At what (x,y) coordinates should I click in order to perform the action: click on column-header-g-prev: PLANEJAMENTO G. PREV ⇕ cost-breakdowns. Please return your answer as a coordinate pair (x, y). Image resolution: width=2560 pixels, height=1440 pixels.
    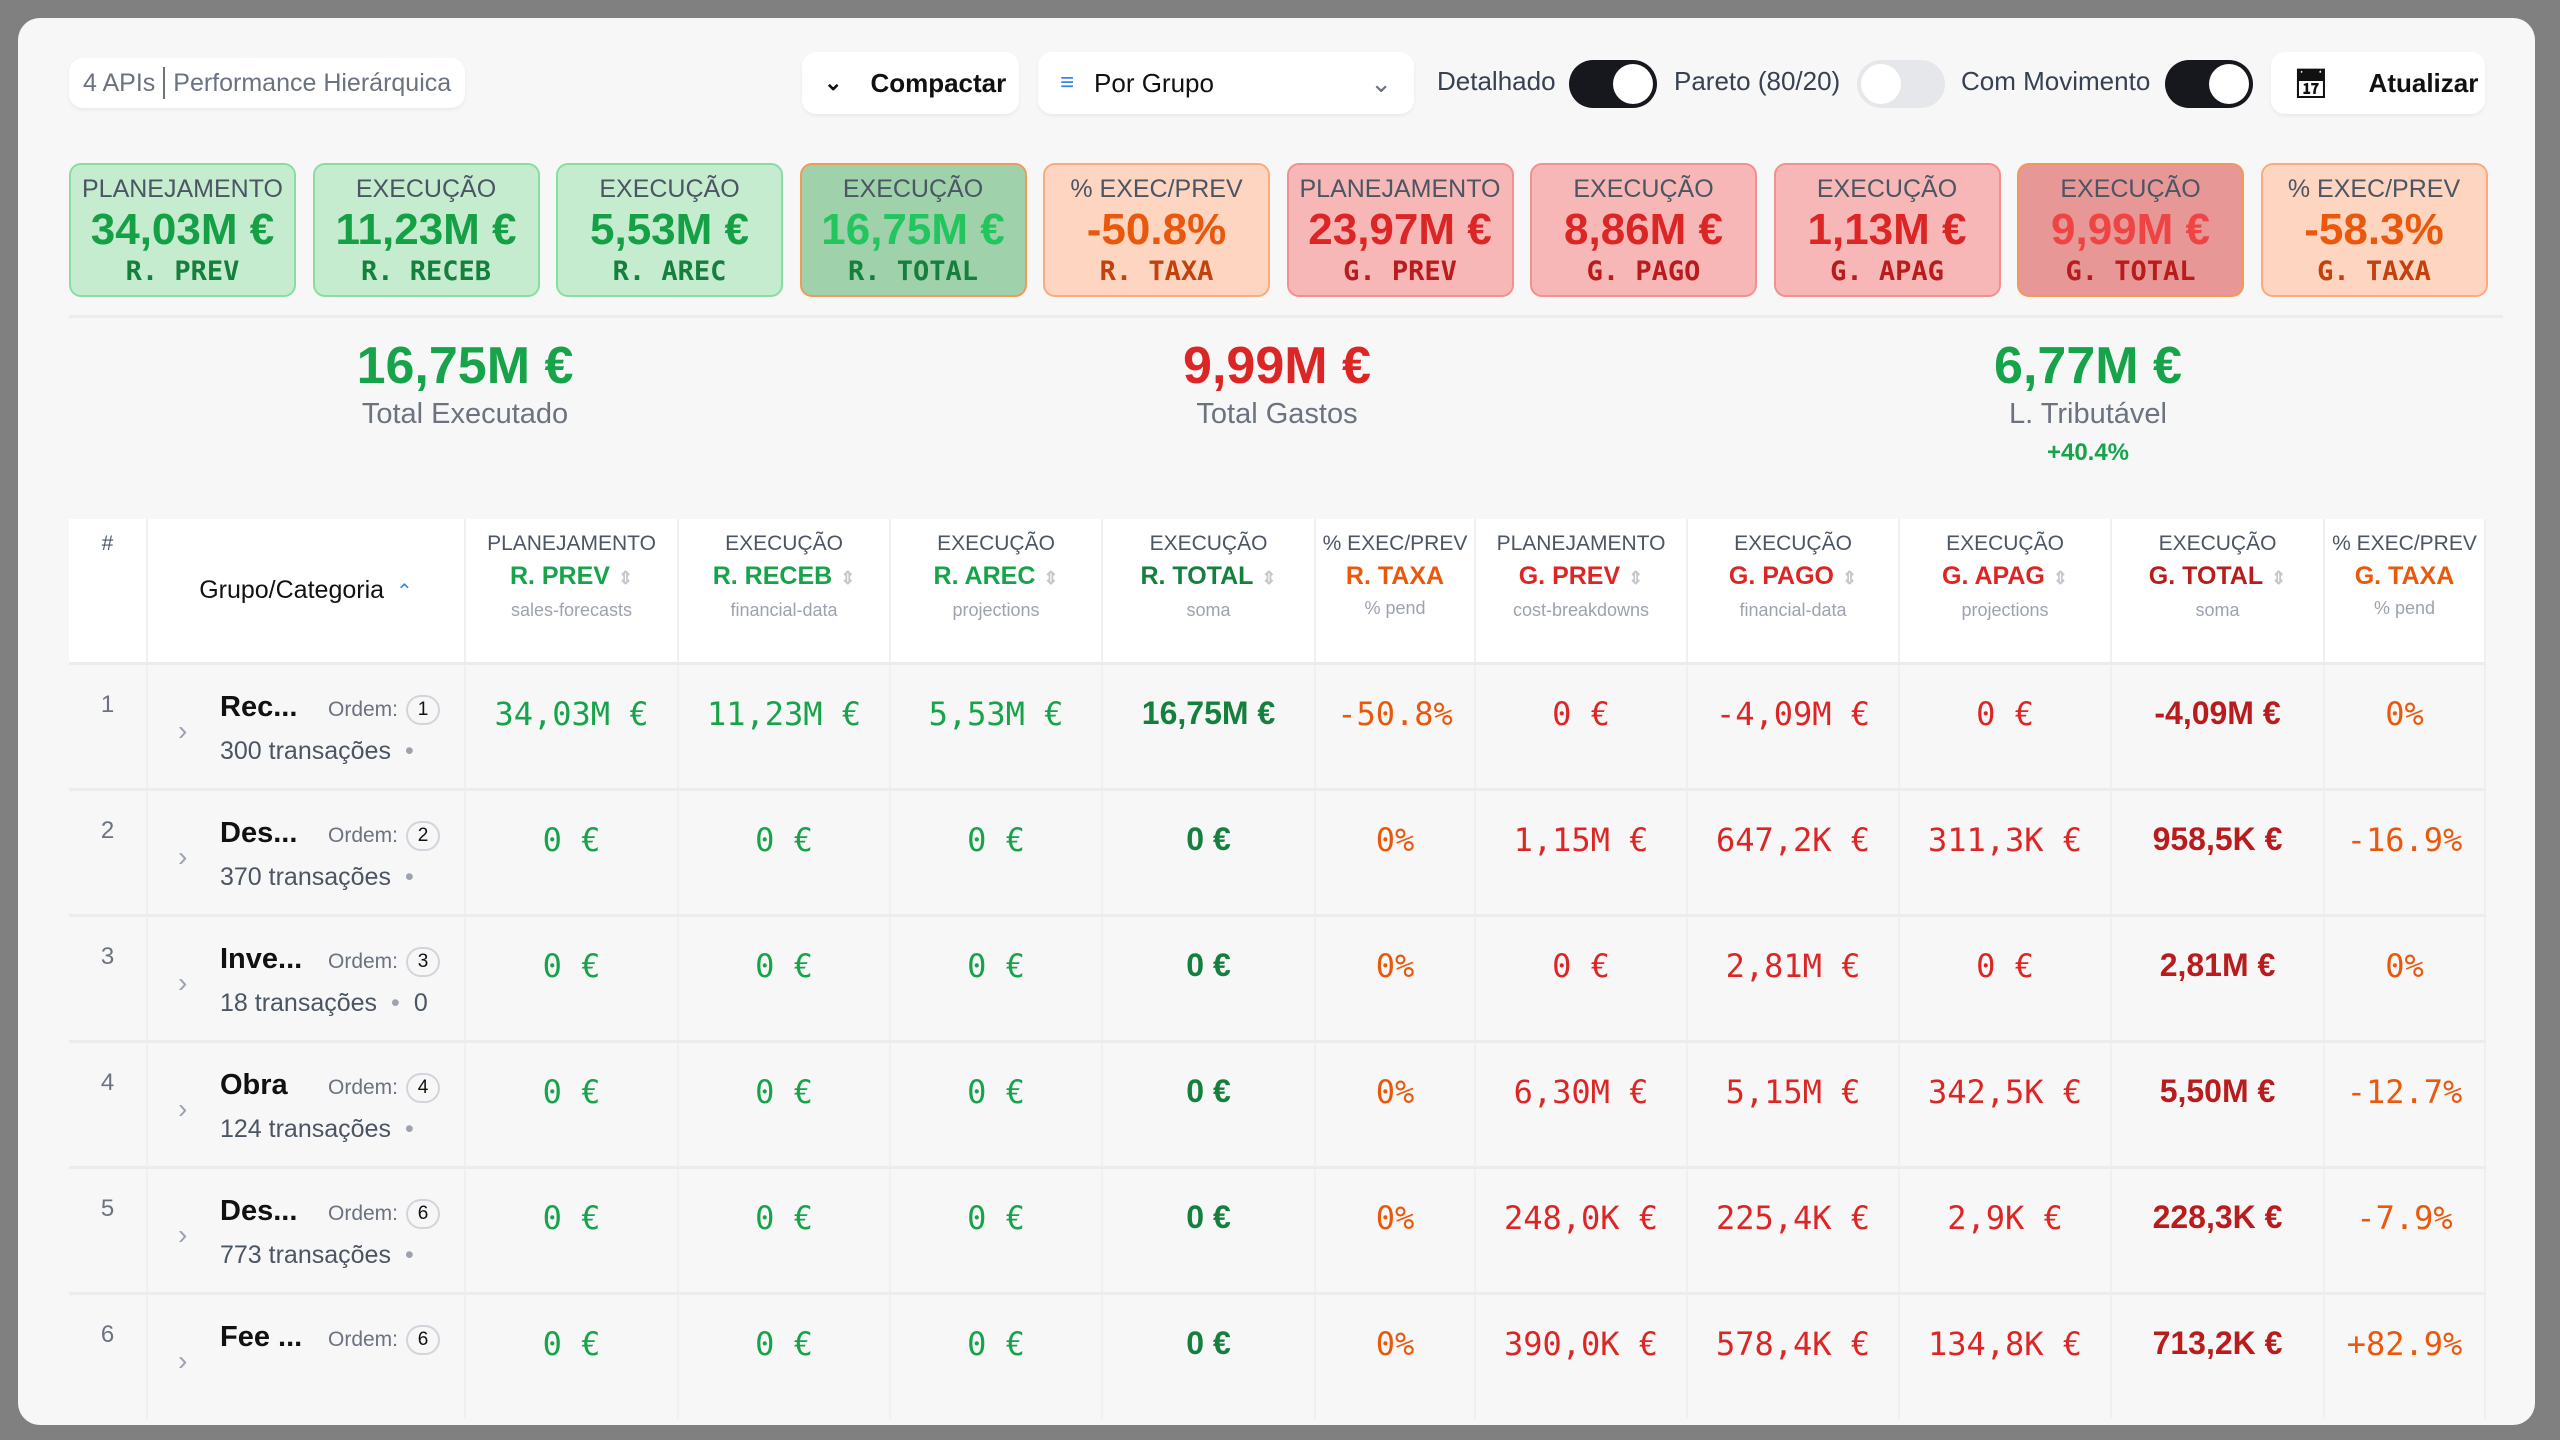
    Looking at the image, I should click on (1581, 591).